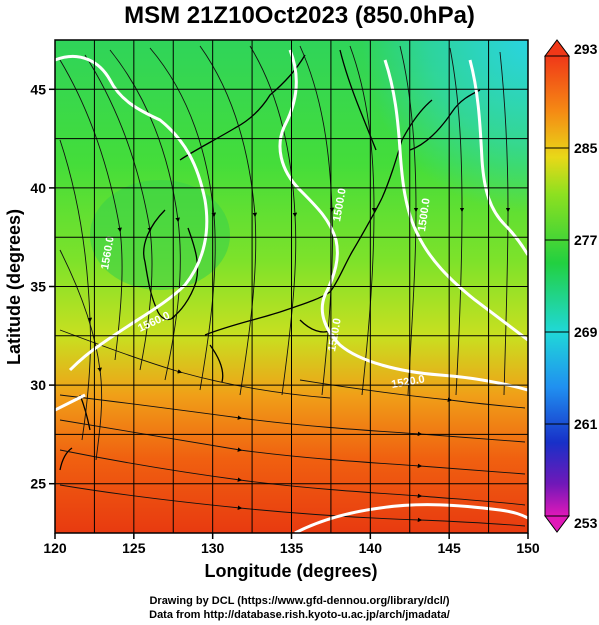 The image size is (599, 625). I want to click on y-tick-label: 35, so click(38, 287).